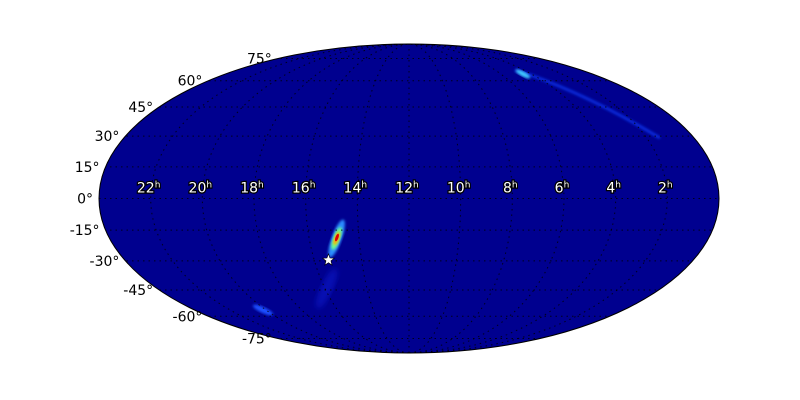 The image size is (800, 400). Describe the element at coordinates (85, 231) in the screenshot. I see `dec-tick-label: -15°` at that location.